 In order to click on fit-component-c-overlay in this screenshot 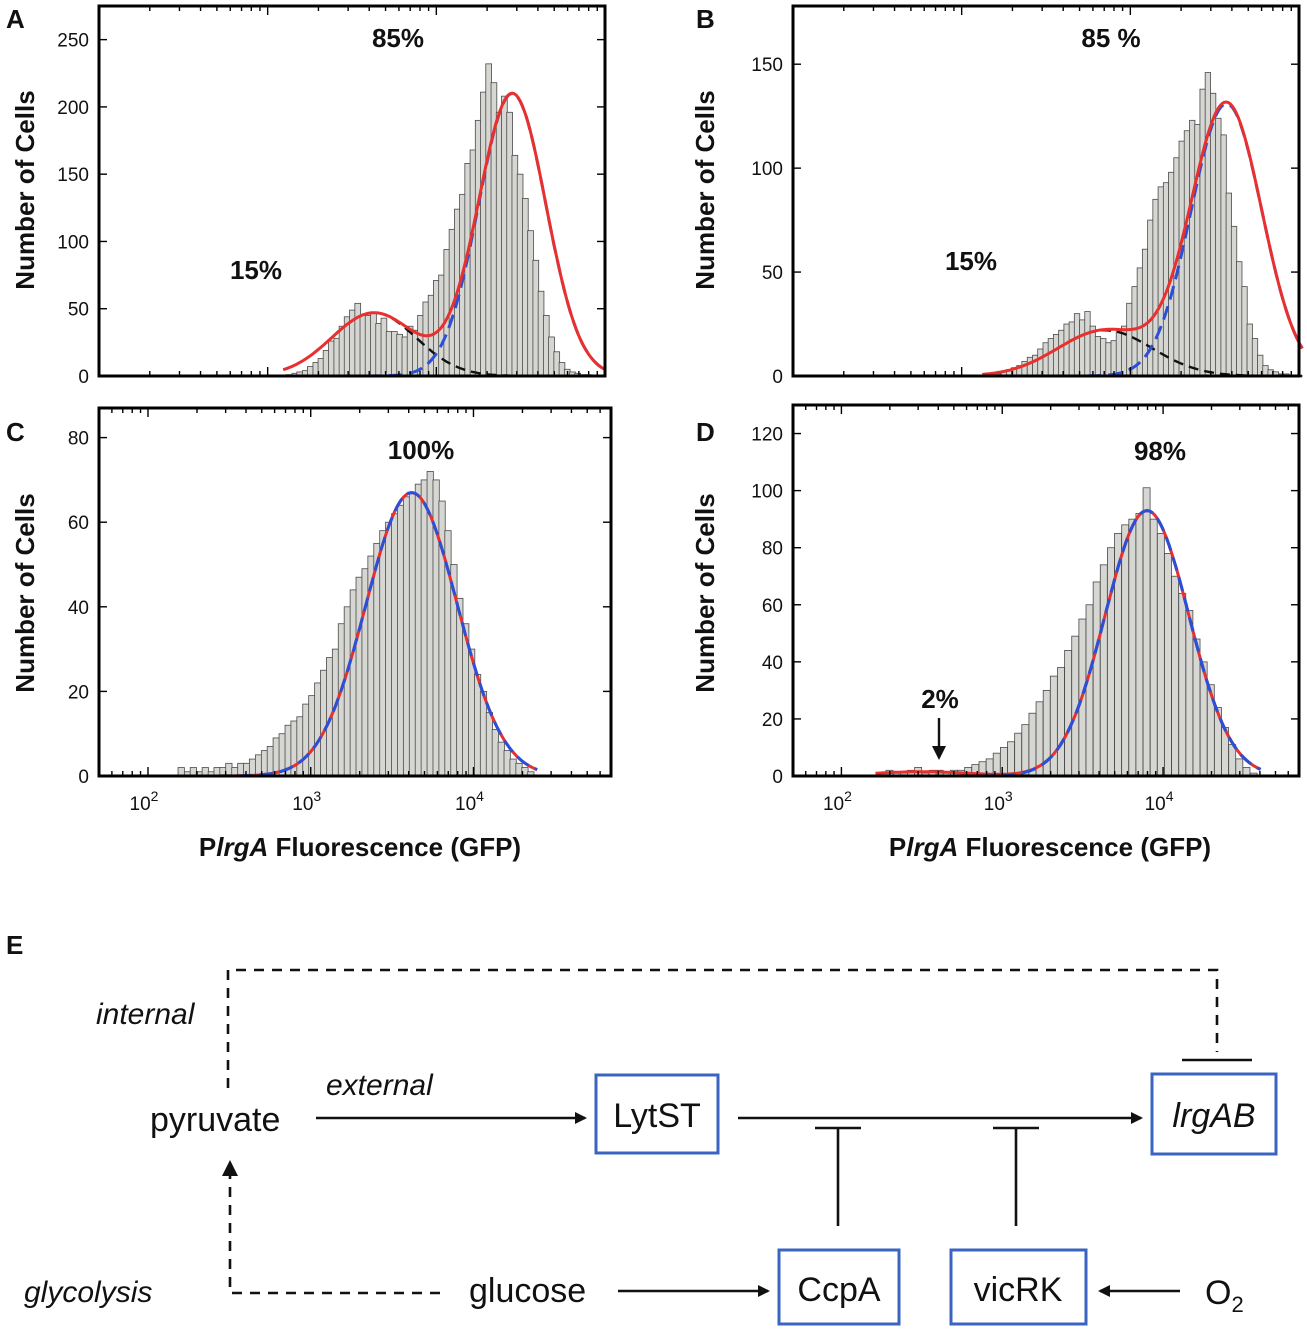, I will do `click(356, 634)`.